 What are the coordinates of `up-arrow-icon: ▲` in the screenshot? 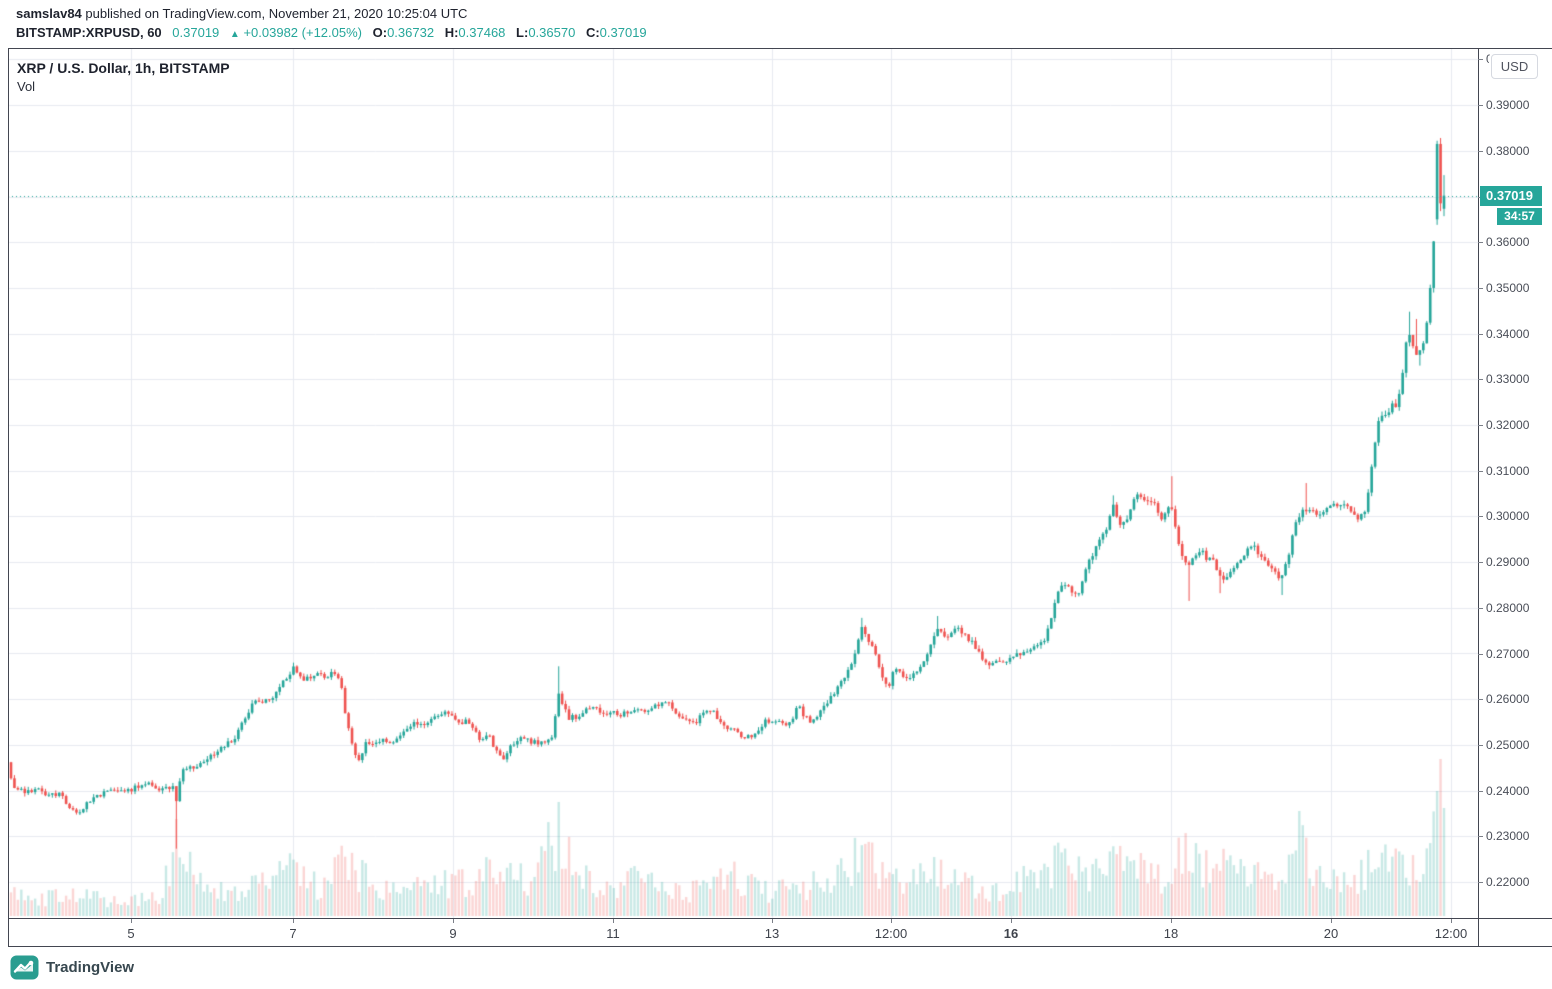 It's located at (234, 34).